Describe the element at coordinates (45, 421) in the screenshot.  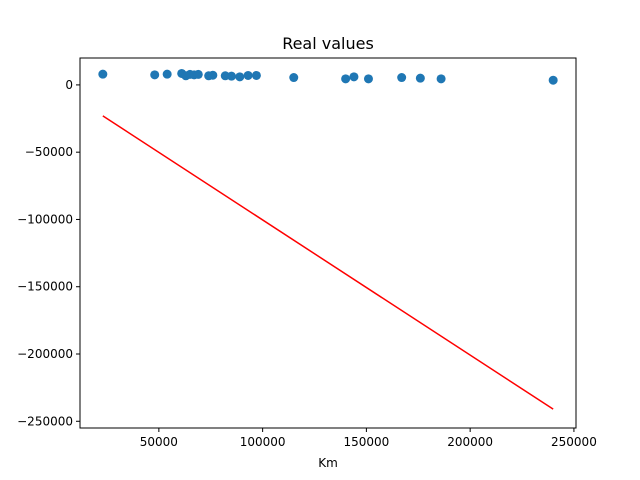
I see `y-tick-label: −250000` at that location.